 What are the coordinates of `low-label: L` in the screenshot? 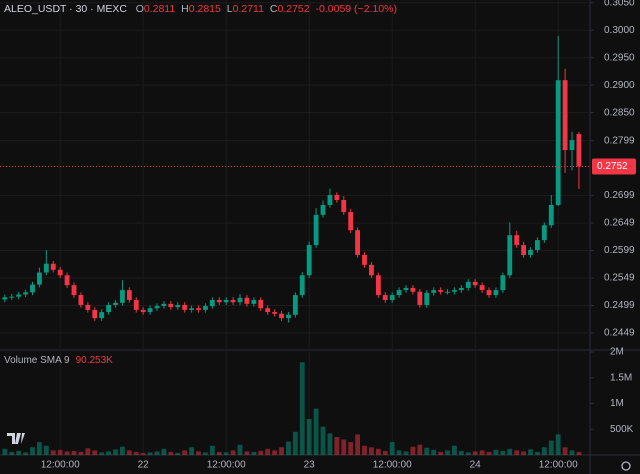 It's located at (229, 9).